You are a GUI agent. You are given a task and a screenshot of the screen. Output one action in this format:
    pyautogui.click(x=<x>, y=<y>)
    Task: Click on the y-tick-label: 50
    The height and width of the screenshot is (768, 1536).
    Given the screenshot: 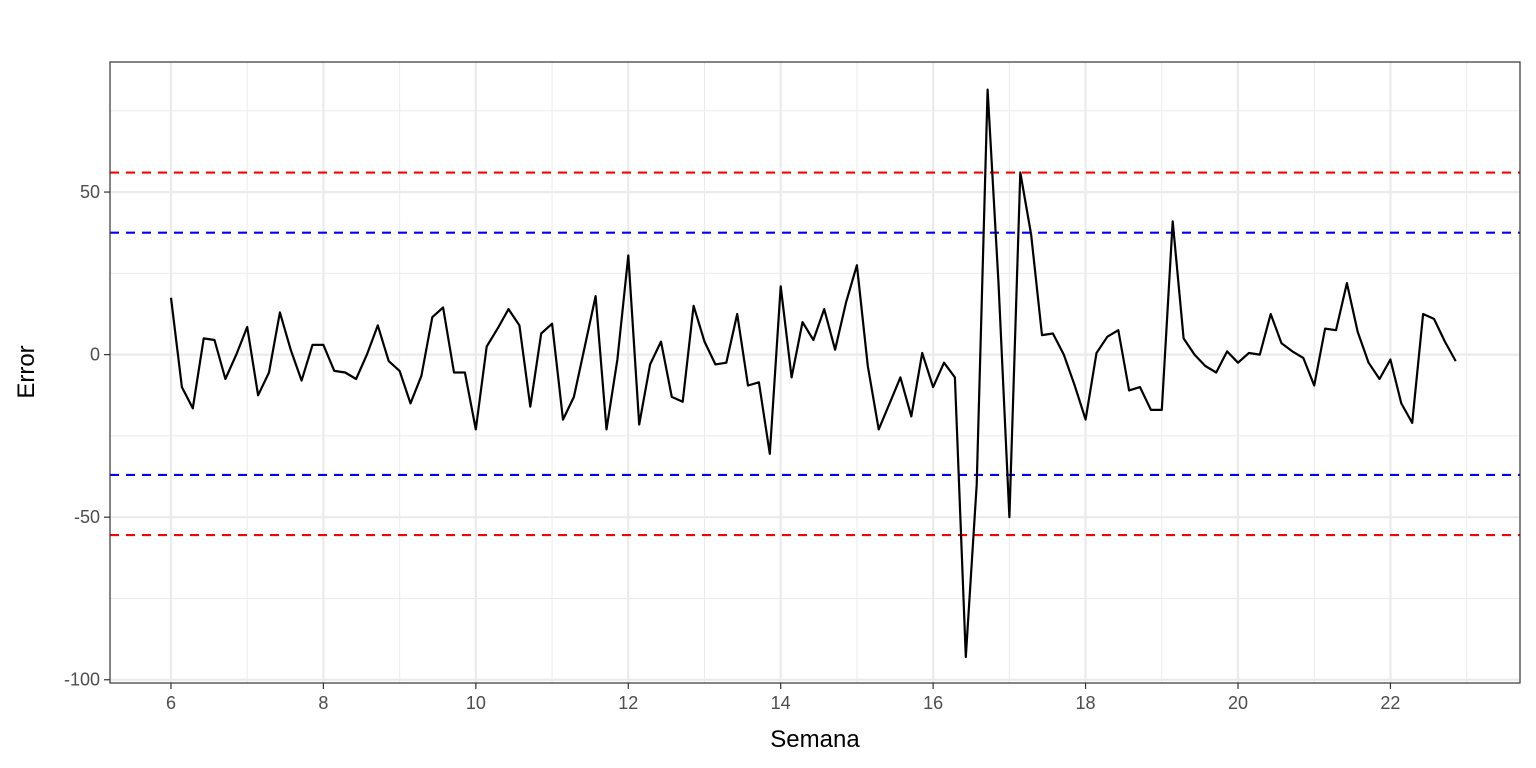 What is the action you would take?
    pyautogui.click(x=90, y=192)
    